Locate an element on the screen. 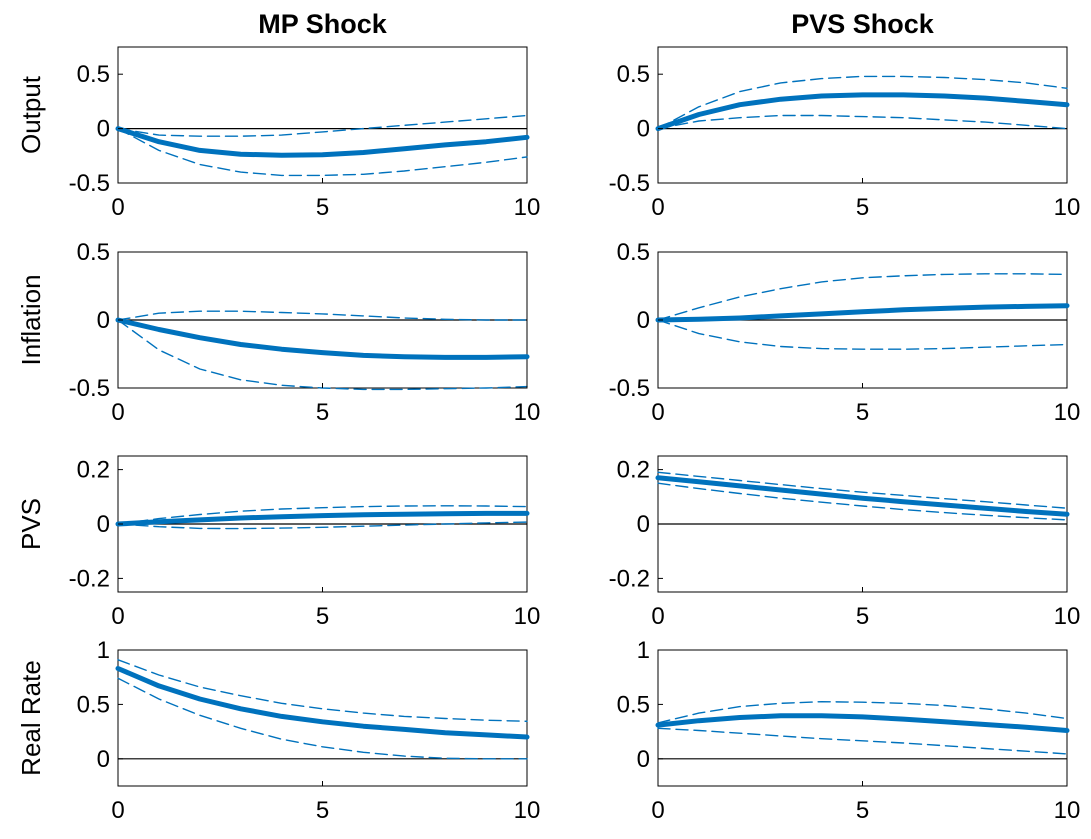  row-label: Output is located at coordinates (31, 114).